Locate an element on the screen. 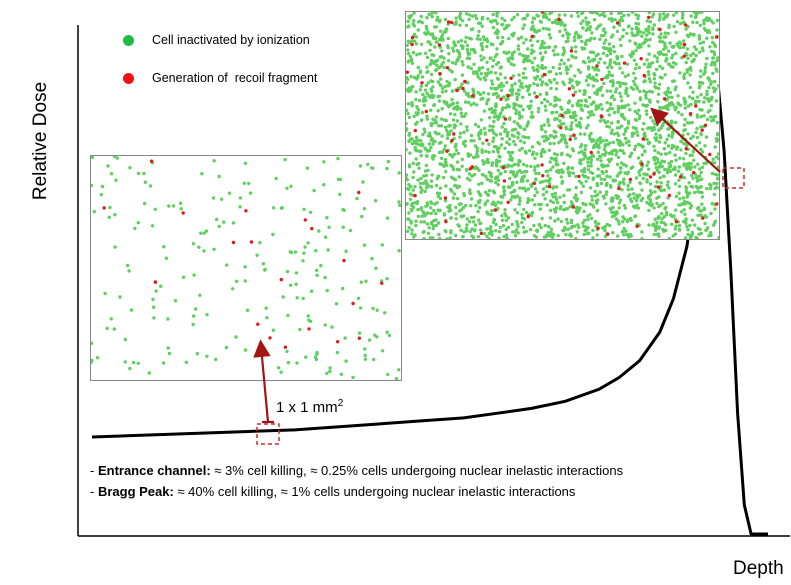  legend-label-inactivated: Cell inactivated by ionization is located at coordinates (231, 40).